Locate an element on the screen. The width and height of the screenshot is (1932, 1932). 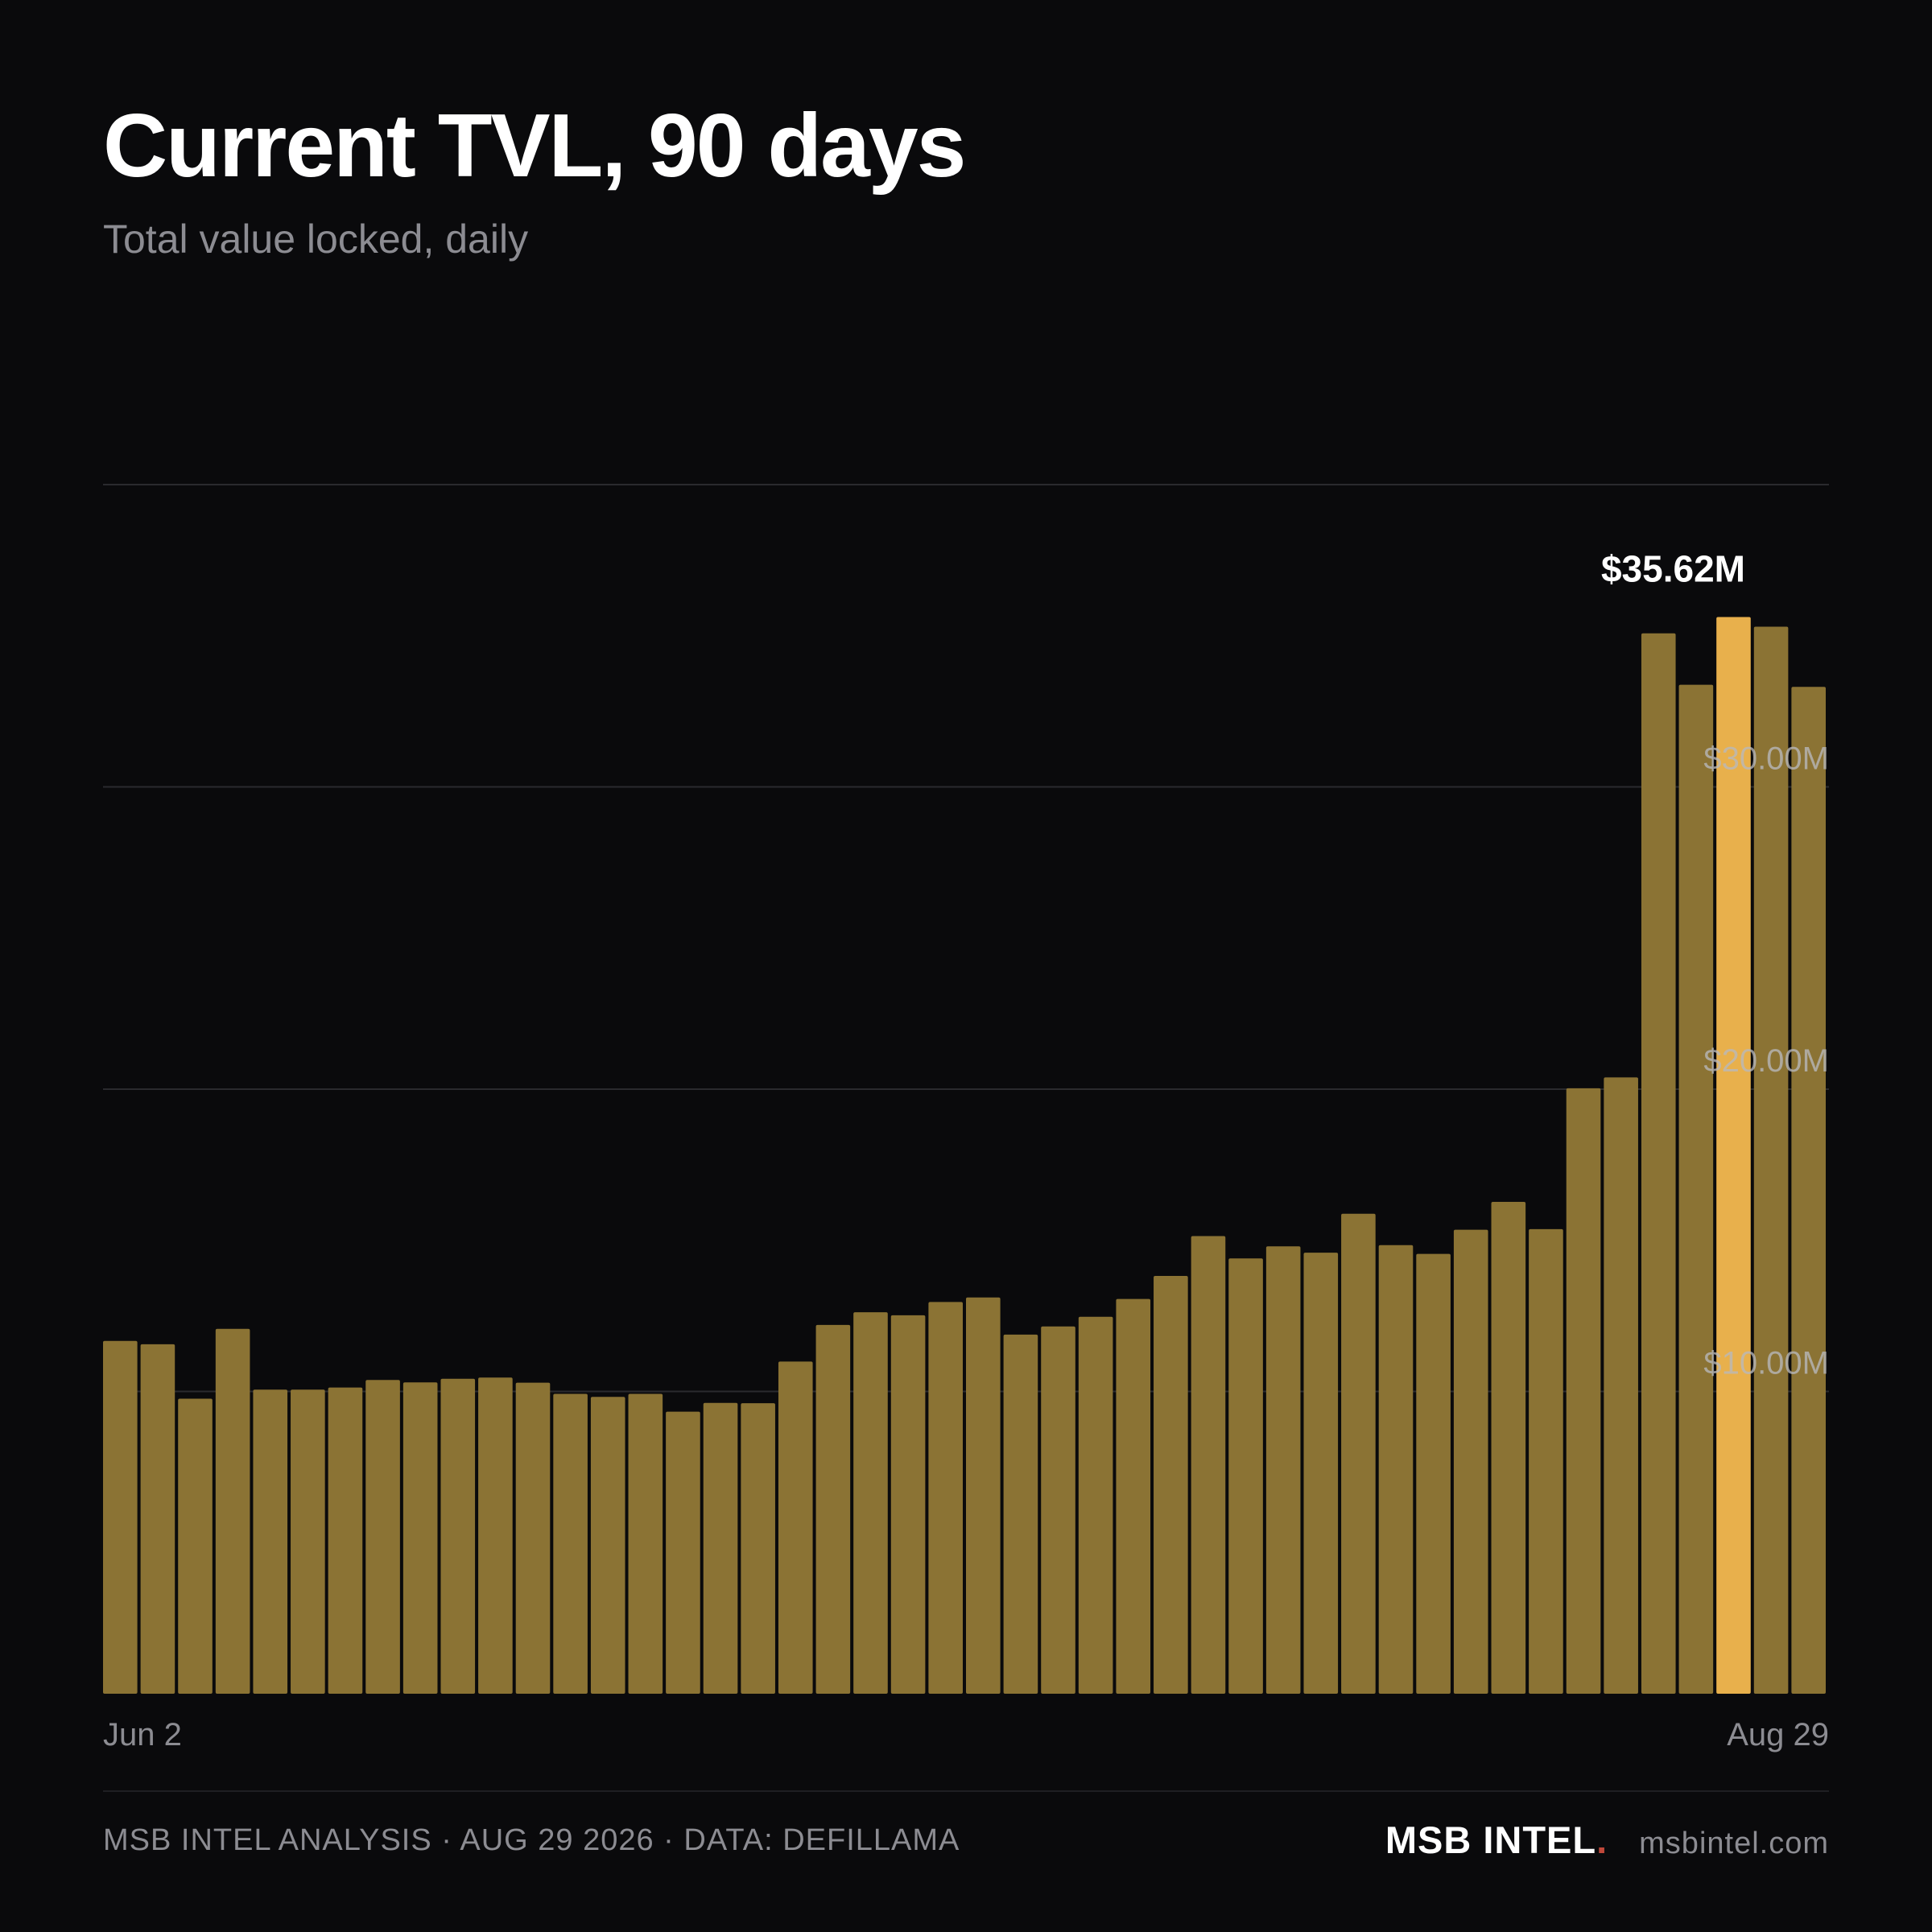
y-tick-label: $30.00M is located at coordinates (1766, 759).